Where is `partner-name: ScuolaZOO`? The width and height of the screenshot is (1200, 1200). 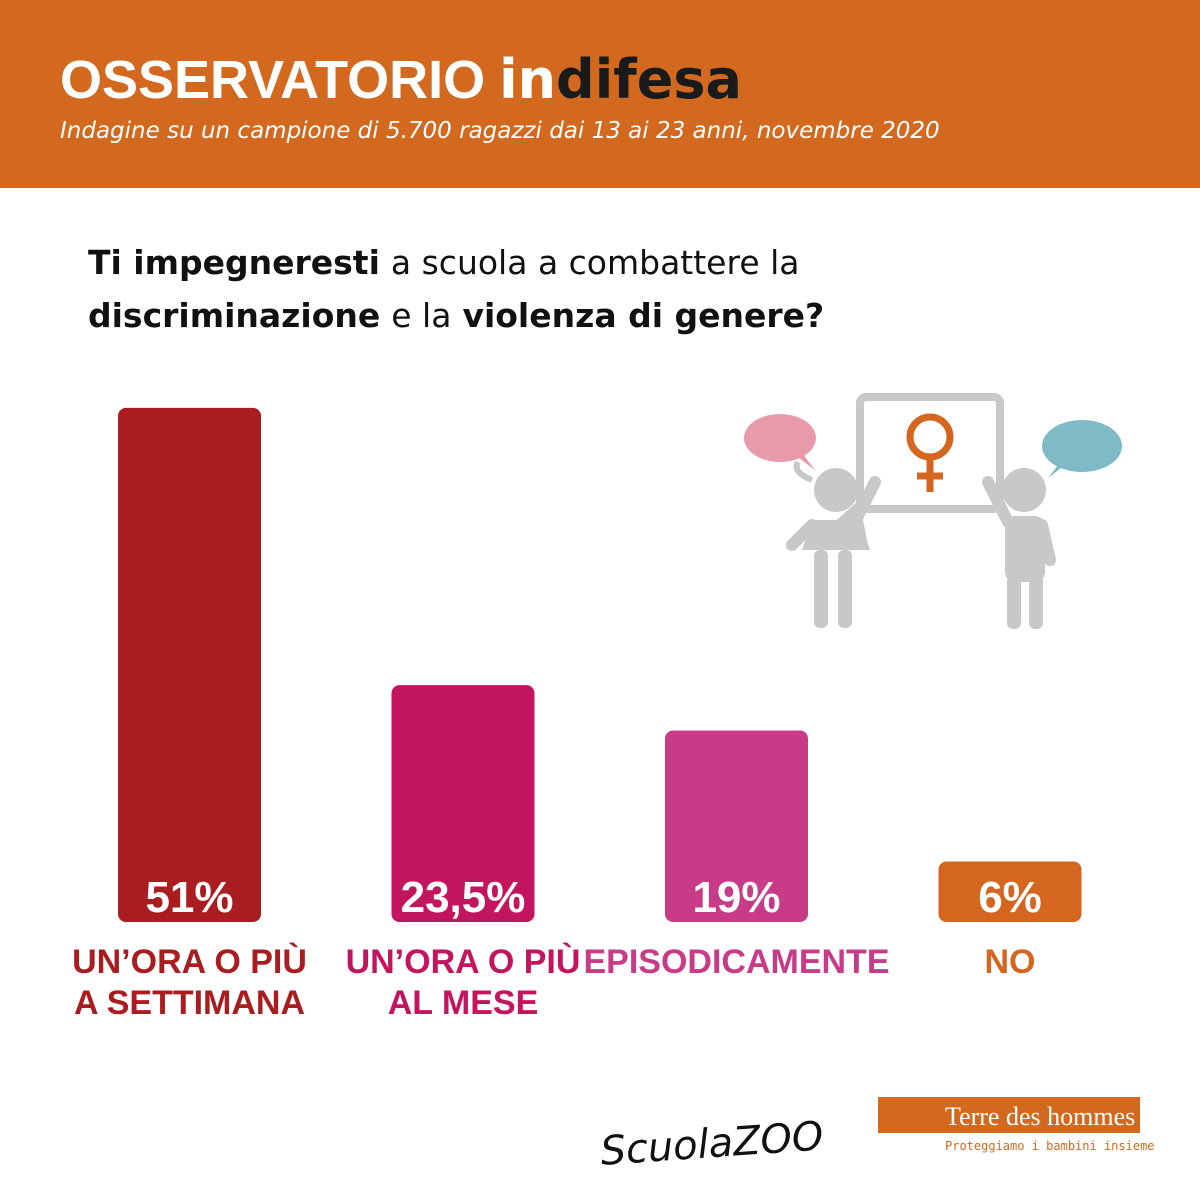
partner-name: ScuolaZOO is located at coordinates (712, 1143).